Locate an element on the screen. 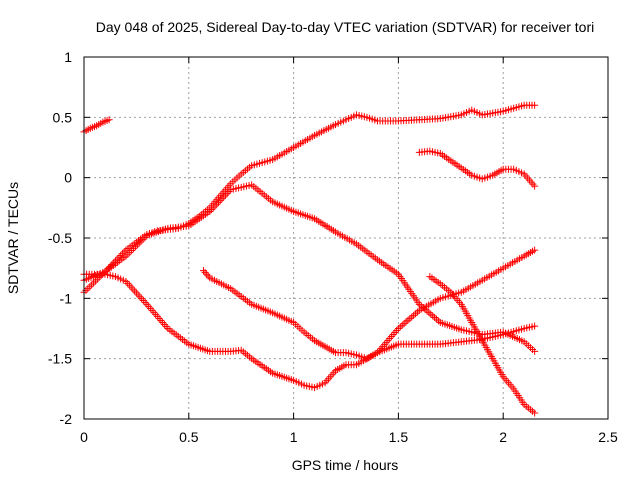  y-tick-label: 1 is located at coordinates (68, 57).